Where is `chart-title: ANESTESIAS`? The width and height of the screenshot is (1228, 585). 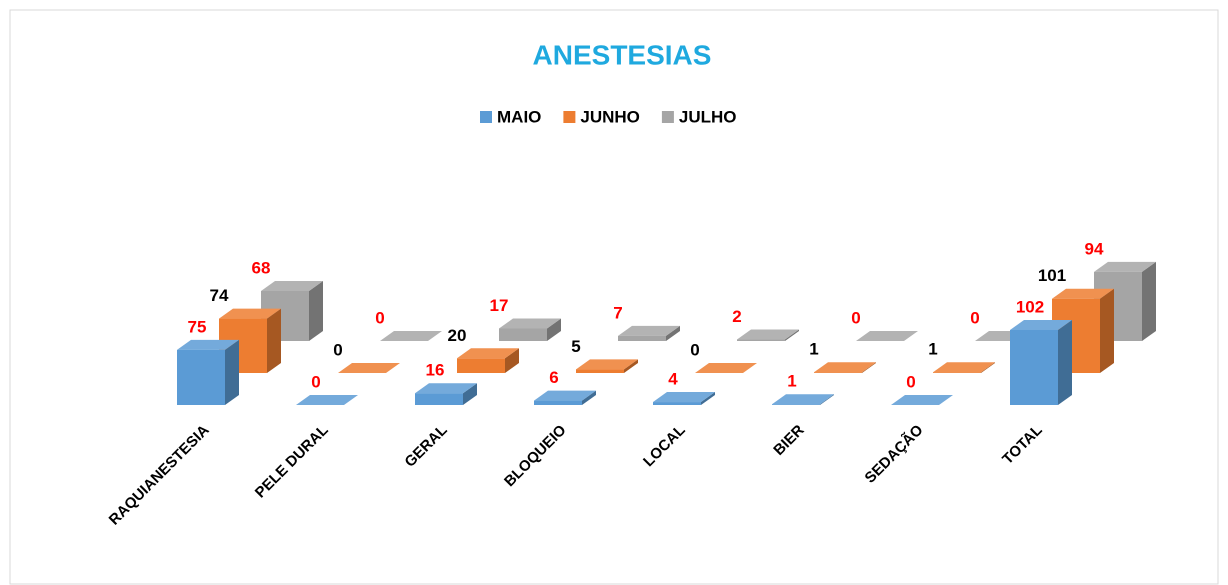
chart-title: ANESTESIAS is located at coordinates (622, 54).